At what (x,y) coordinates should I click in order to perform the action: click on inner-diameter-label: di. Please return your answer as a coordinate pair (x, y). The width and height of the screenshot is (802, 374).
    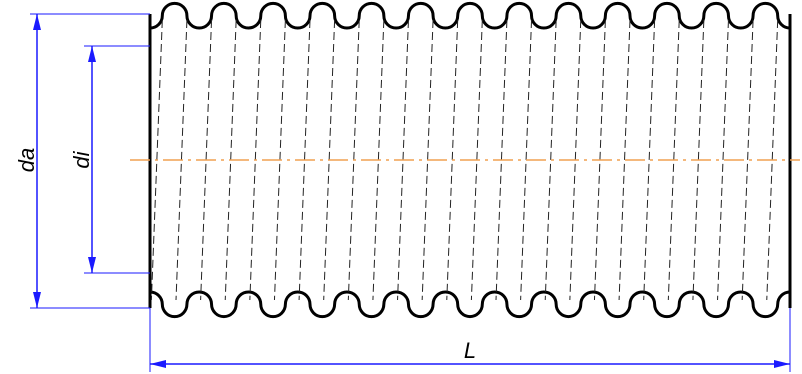
    Looking at the image, I should click on (81, 159).